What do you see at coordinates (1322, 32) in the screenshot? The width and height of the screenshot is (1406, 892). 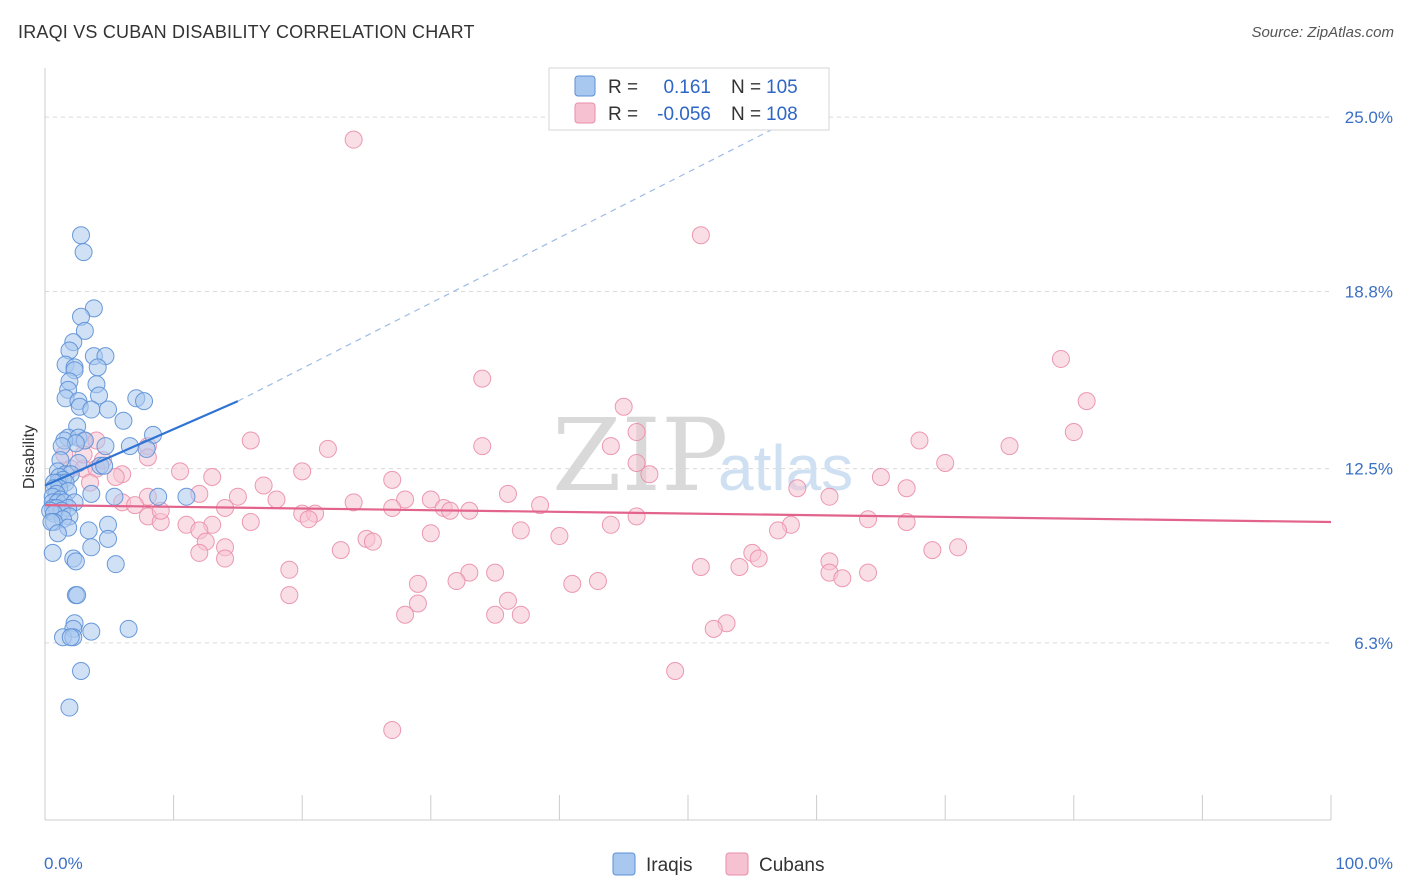 I see `chart-source: Source: ZipAtlas.com` at bounding box center [1322, 32].